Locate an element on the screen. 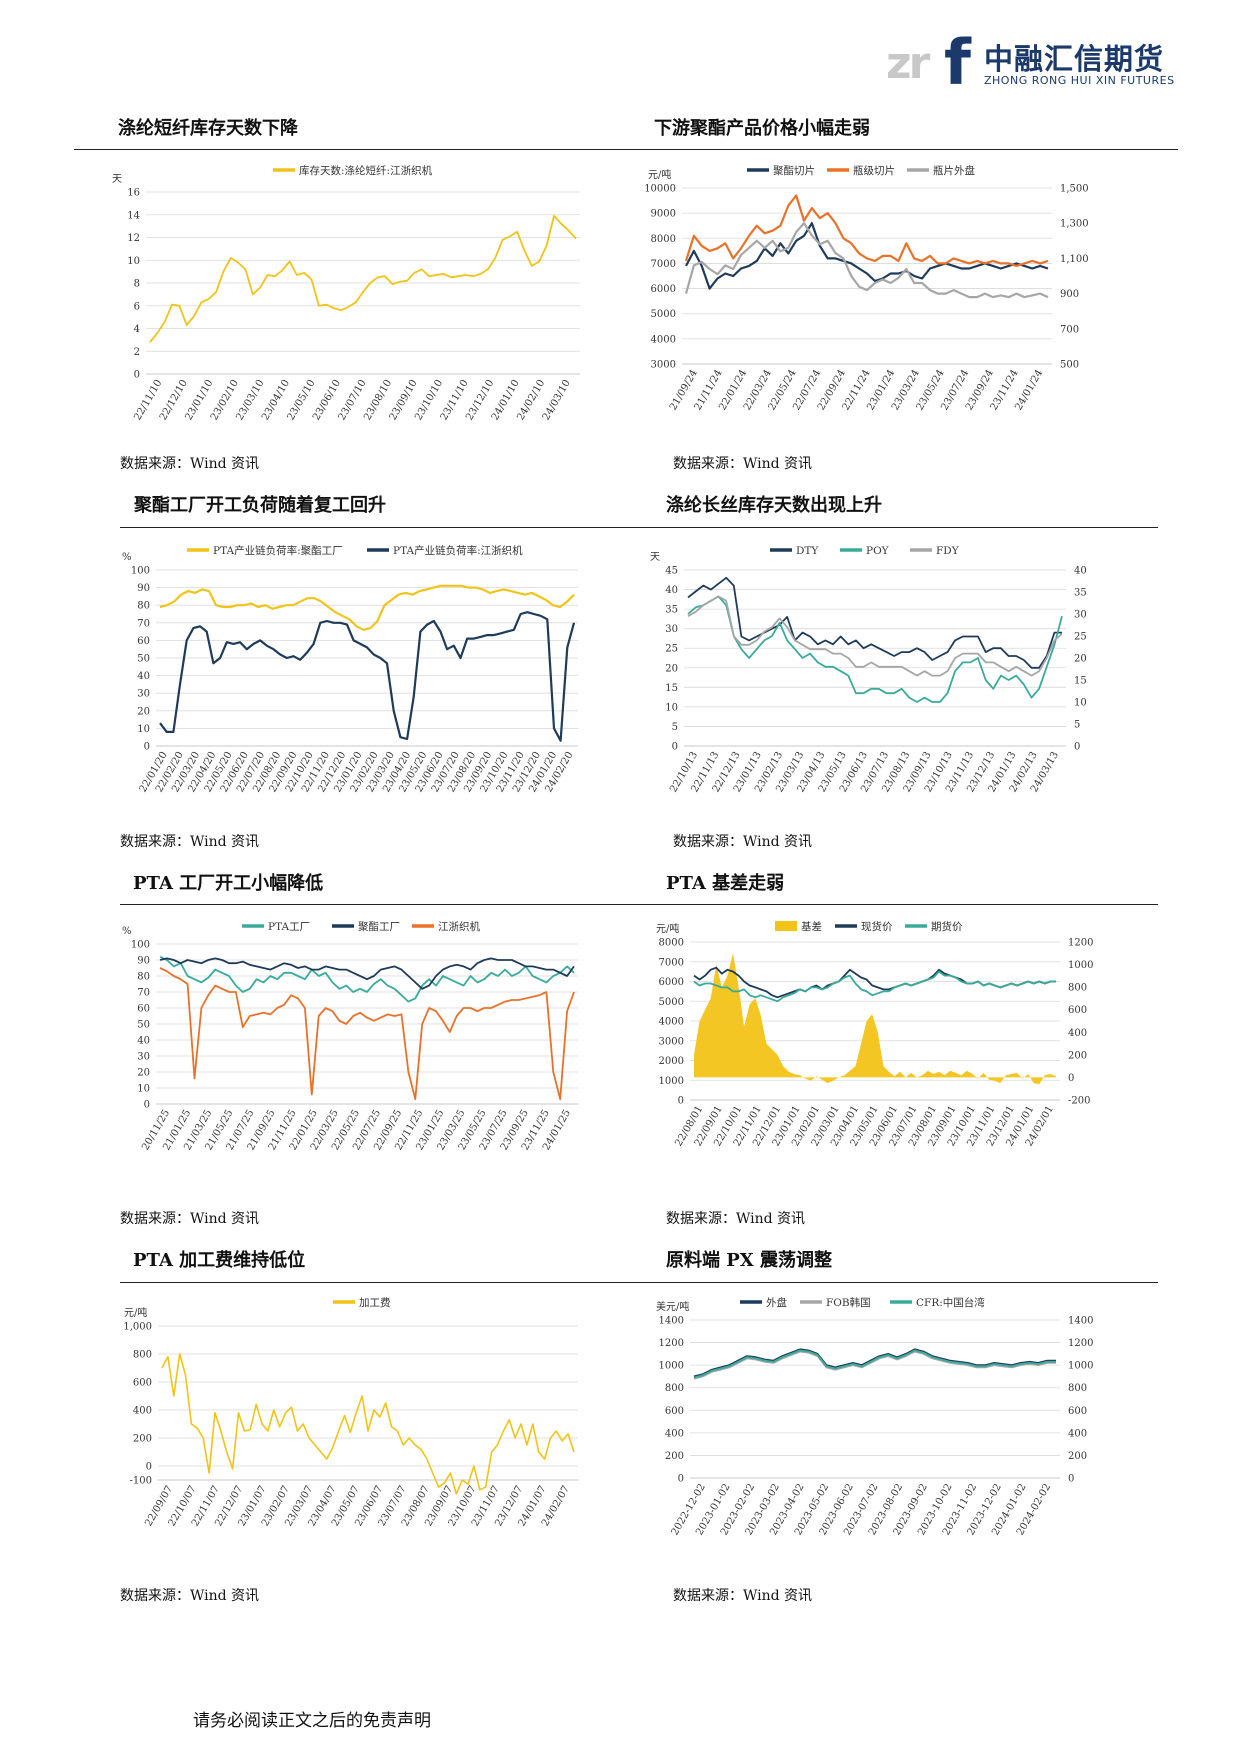 This screenshot has width=1240, height=1753. legend-label: PTA工厂 is located at coordinates (289, 927).